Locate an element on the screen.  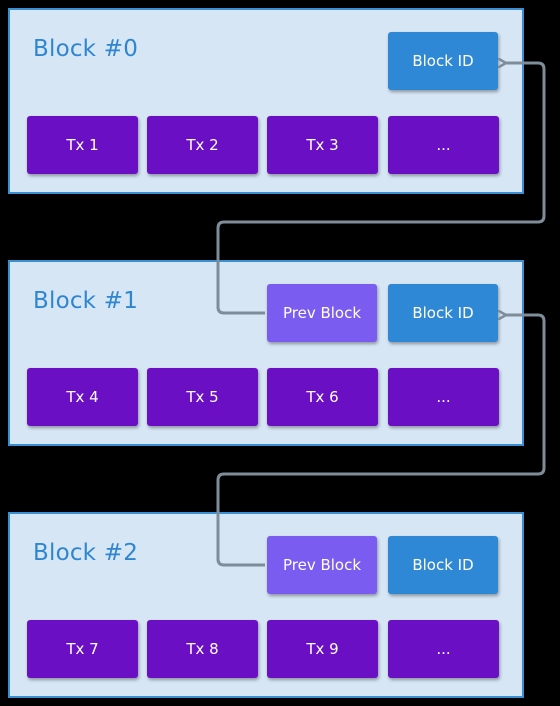
tx-box: Tx 1 is located at coordinates (82, 145).